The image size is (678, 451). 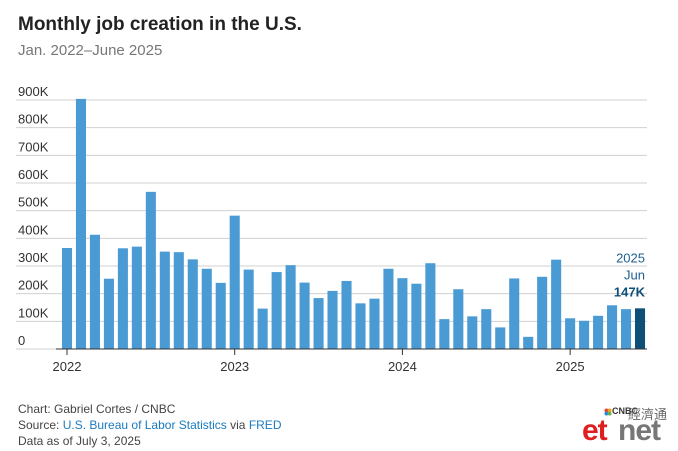 I want to click on y-tick-label: 500K, so click(x=33, y=202).